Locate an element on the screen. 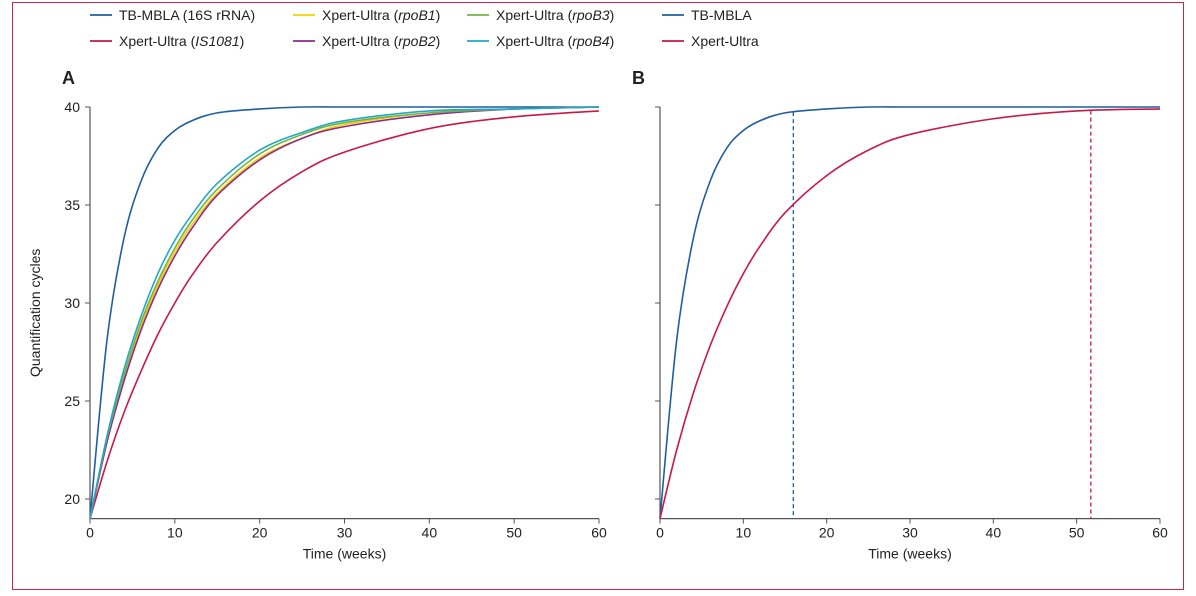 Image resolution: width=1196 pixels, height=596 pixels. legend-label: Xpert-Ultra (rpoB2) is located at coordinates (381, 41).